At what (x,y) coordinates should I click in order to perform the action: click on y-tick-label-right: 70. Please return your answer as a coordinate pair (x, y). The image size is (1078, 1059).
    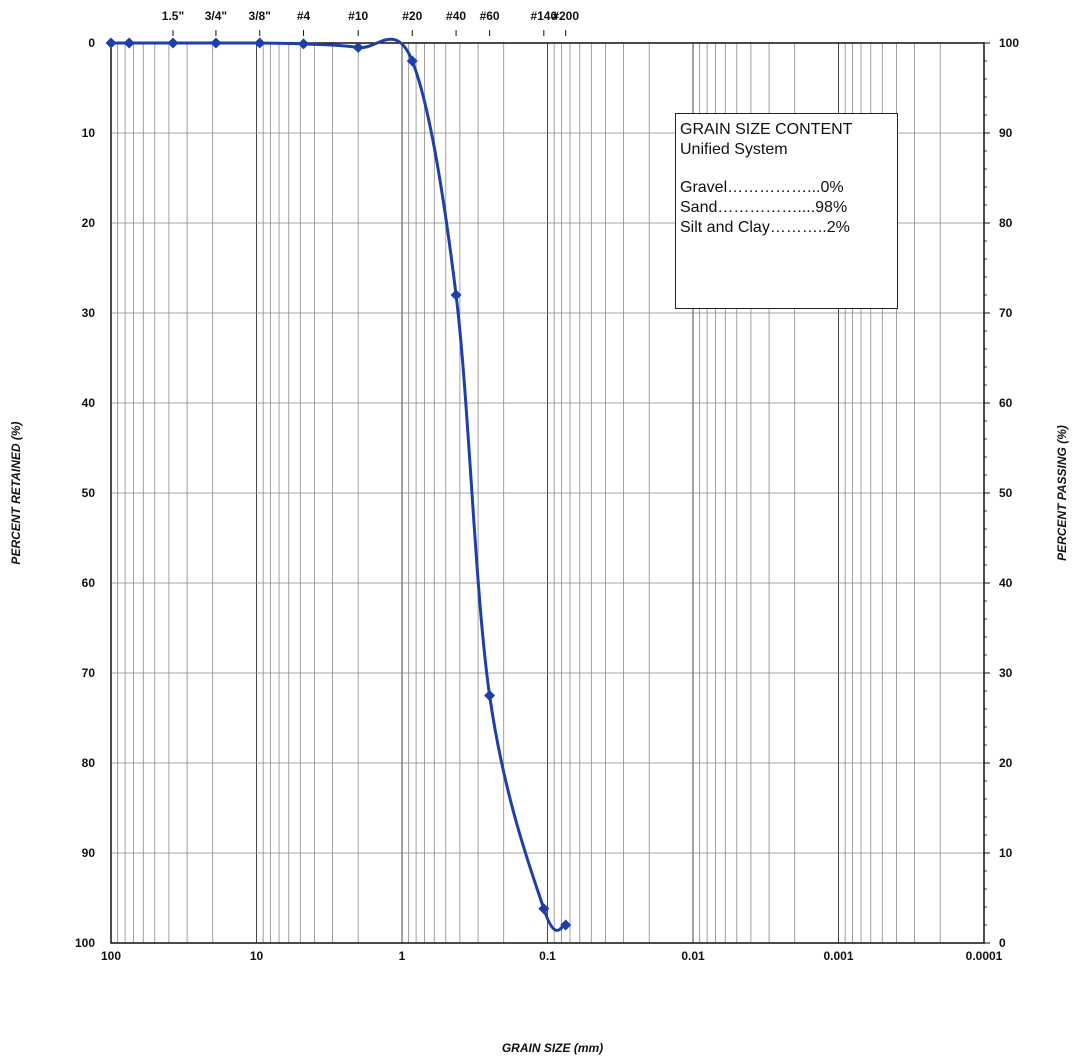
    Looking at the image, I should click on (1006, 313).